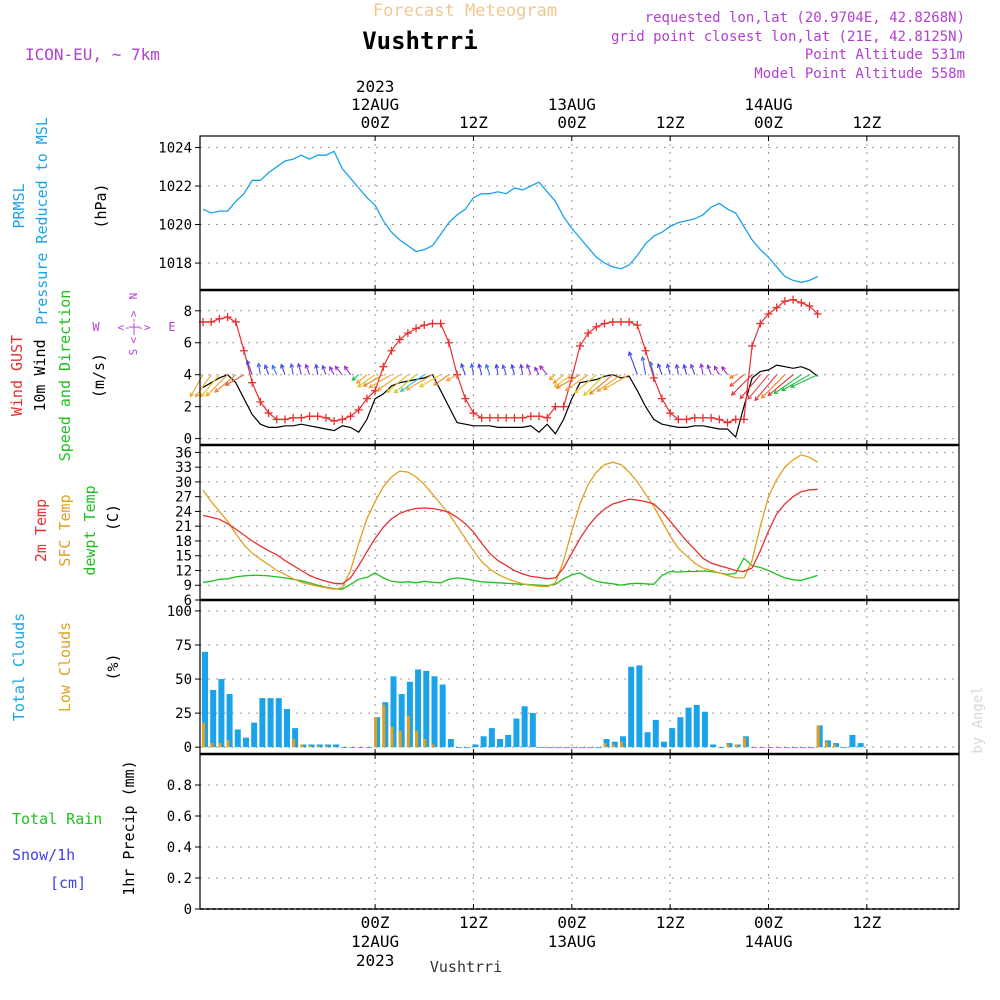 The image size is (1000, 1000). Describe the element at coordinates (866, 122) in the screenshot. I see `top-tick-label: 12Z` at that location.